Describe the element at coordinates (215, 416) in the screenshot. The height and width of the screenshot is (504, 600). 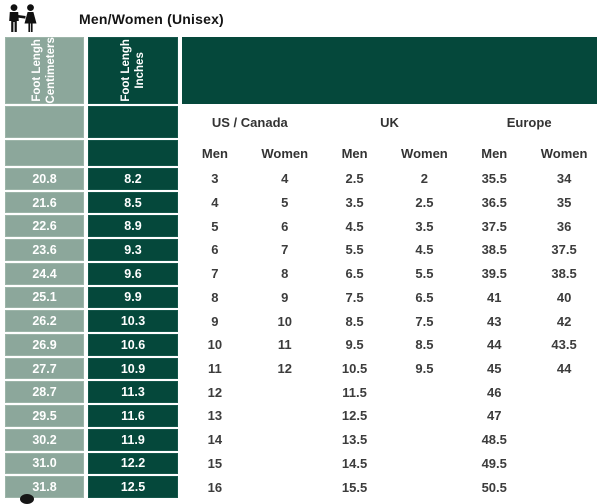
I see `size-cell: 13` at that location.